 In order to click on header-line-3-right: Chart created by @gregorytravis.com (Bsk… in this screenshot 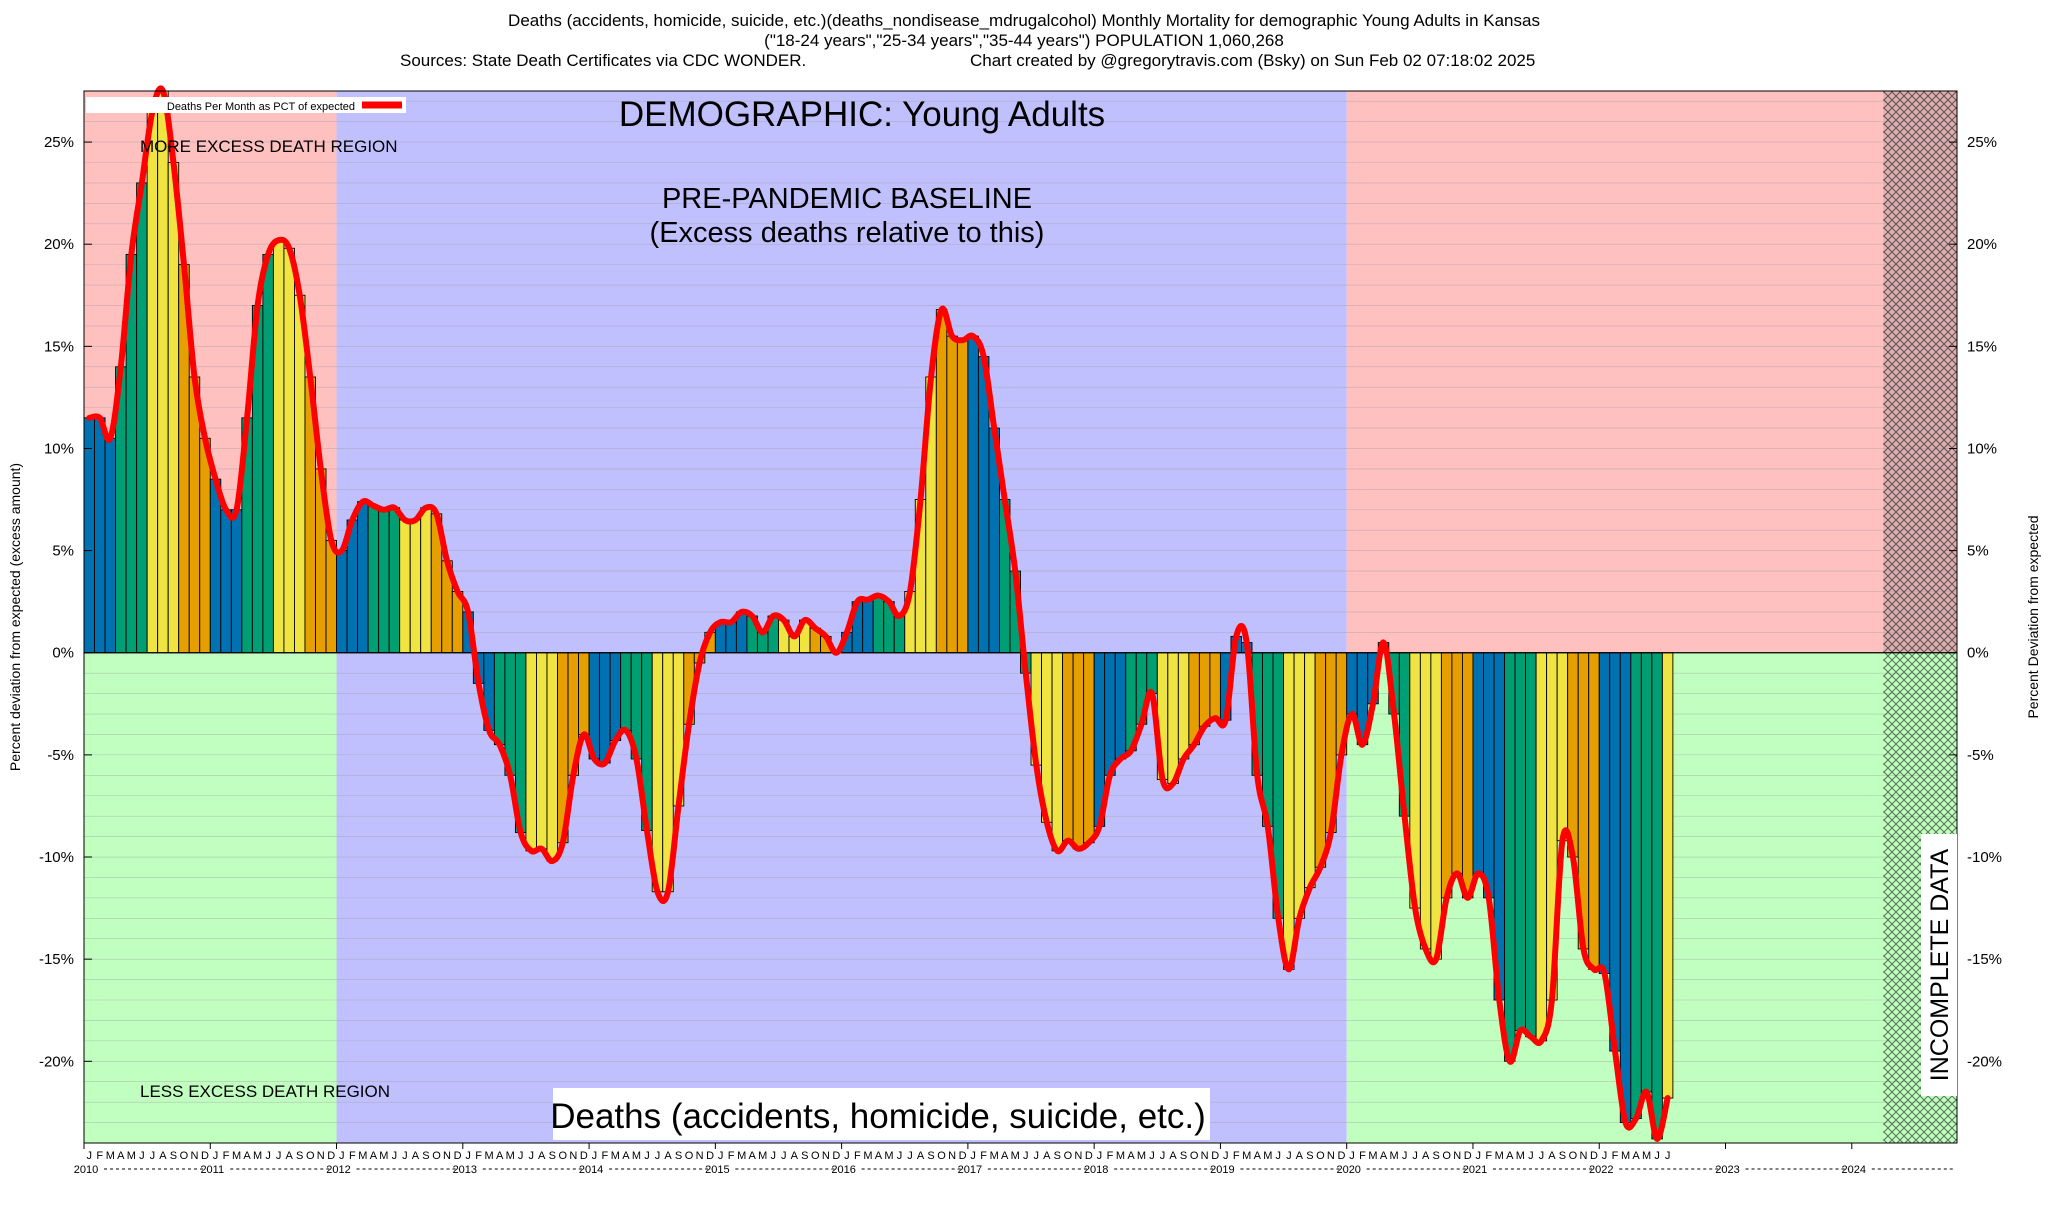, I will do `click(1252, 60)`.